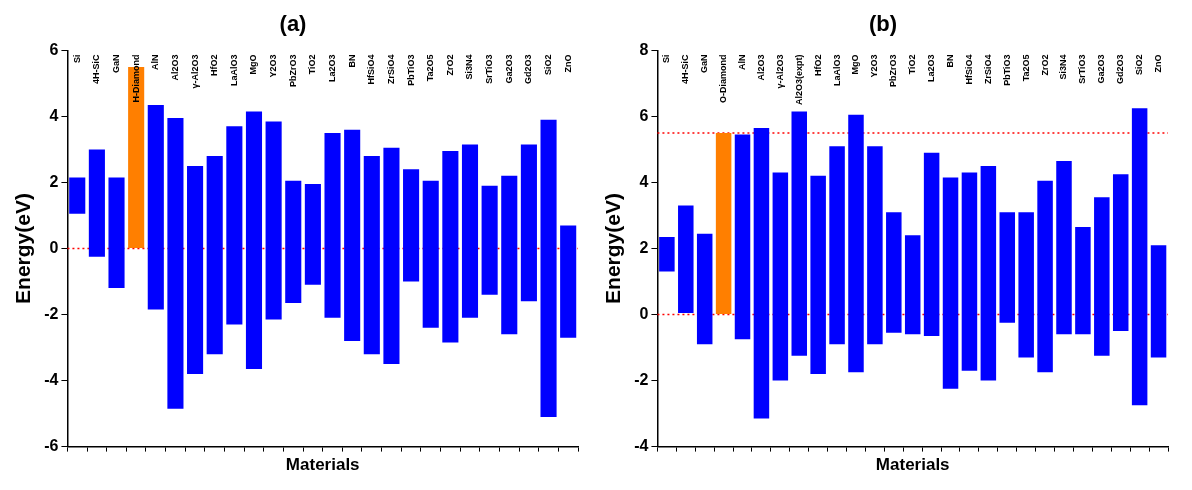 The width and height of the screenshot is (1192, 490). Describe the element at coordinates (644, 49) in the screenshot. I see `y-tick-label: 8` at that location.